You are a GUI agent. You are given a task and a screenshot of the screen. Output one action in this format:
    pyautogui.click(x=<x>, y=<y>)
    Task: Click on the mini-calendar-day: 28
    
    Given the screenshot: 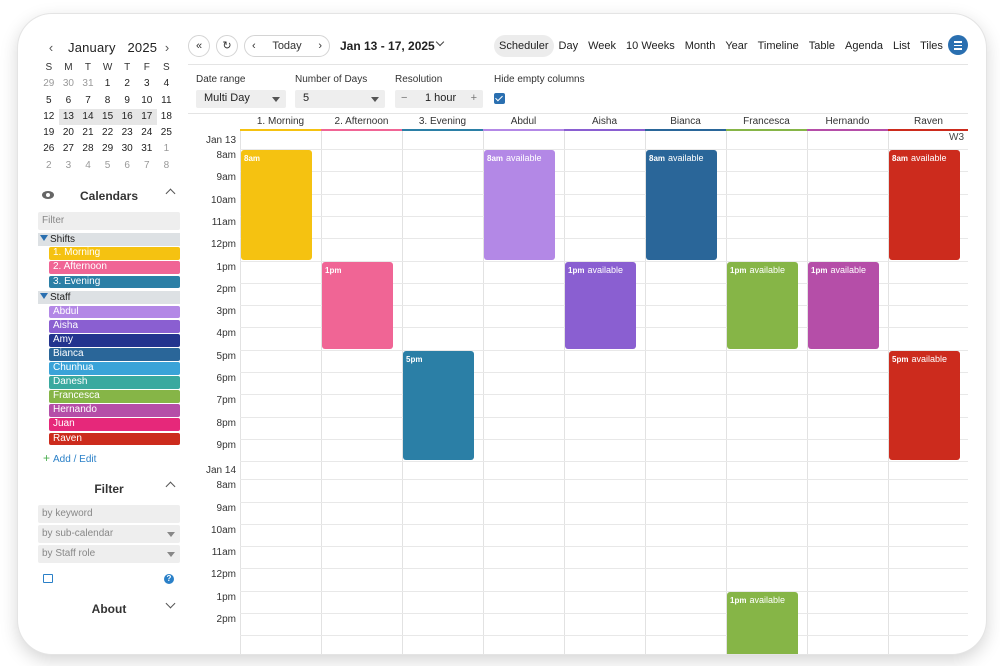 What is the action you would take?
    pyautogui.click(x=88, y=149)
    